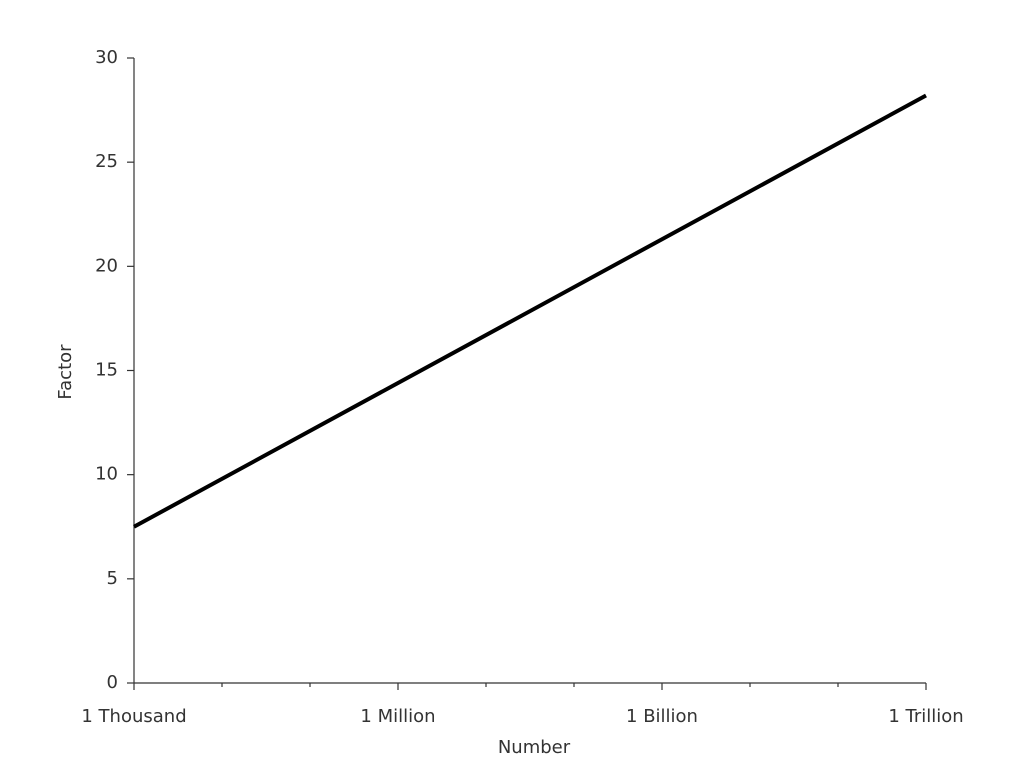 The width and height of the screenshot is (1024, 772). What do you see at coordinates (106, 474) in the screenshot?
I see `y-tick-label: 10` at bounding box center [106, 474].